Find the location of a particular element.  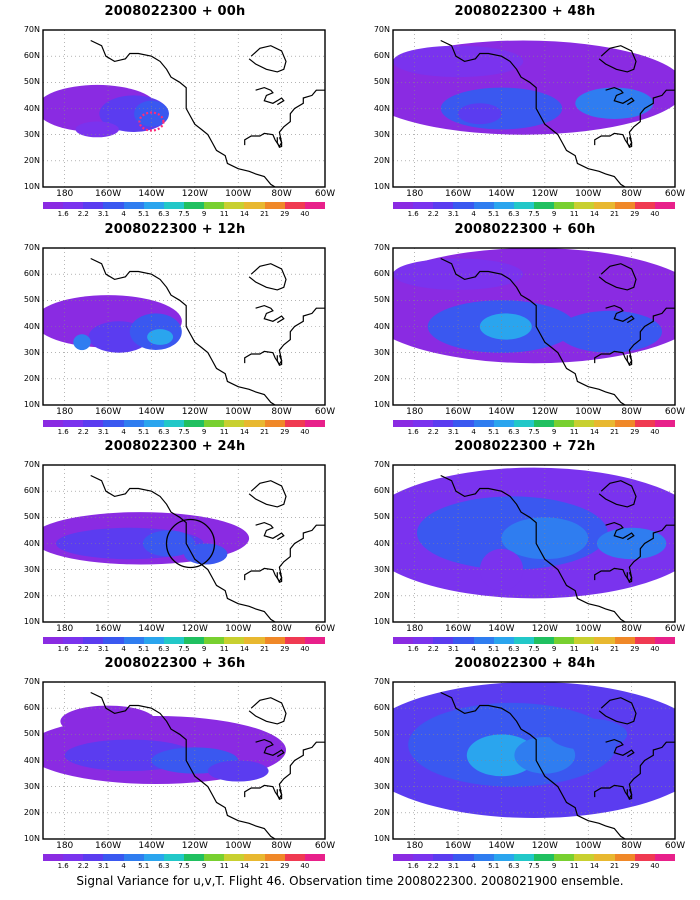

colorbar-level-label: 14 is located at coordinates (594, 432).